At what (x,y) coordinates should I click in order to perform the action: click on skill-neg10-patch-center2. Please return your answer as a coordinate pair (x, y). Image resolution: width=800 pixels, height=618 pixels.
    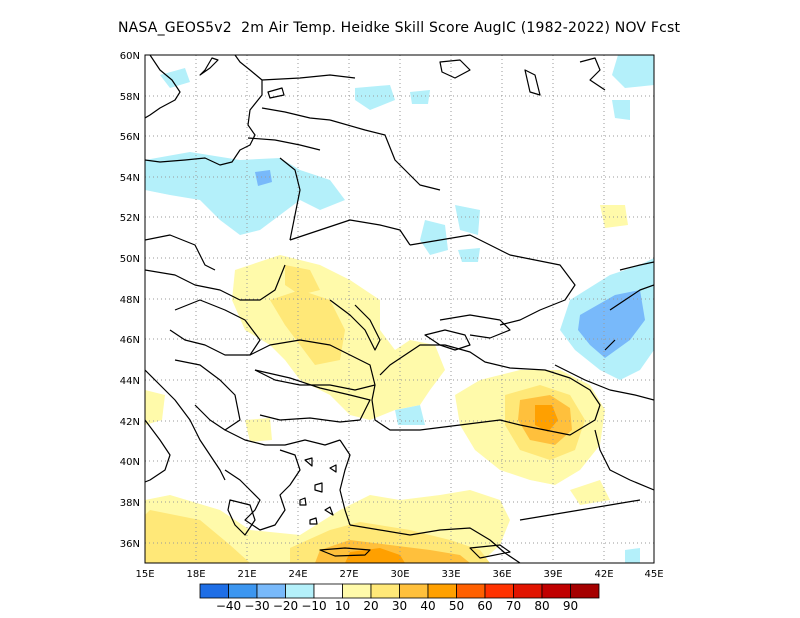
    Looking at the image, I should click on (467, 220).